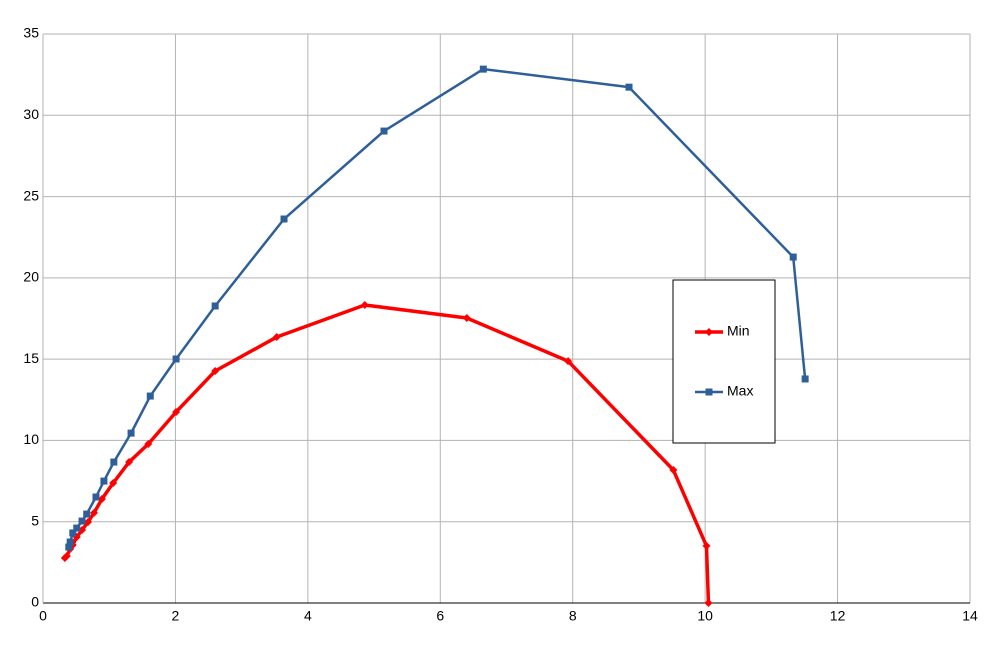  What do you see at coordinates (308, 616) in the screenshot?
I see `x-tick-label: 4` at bounding box center [308, 616].